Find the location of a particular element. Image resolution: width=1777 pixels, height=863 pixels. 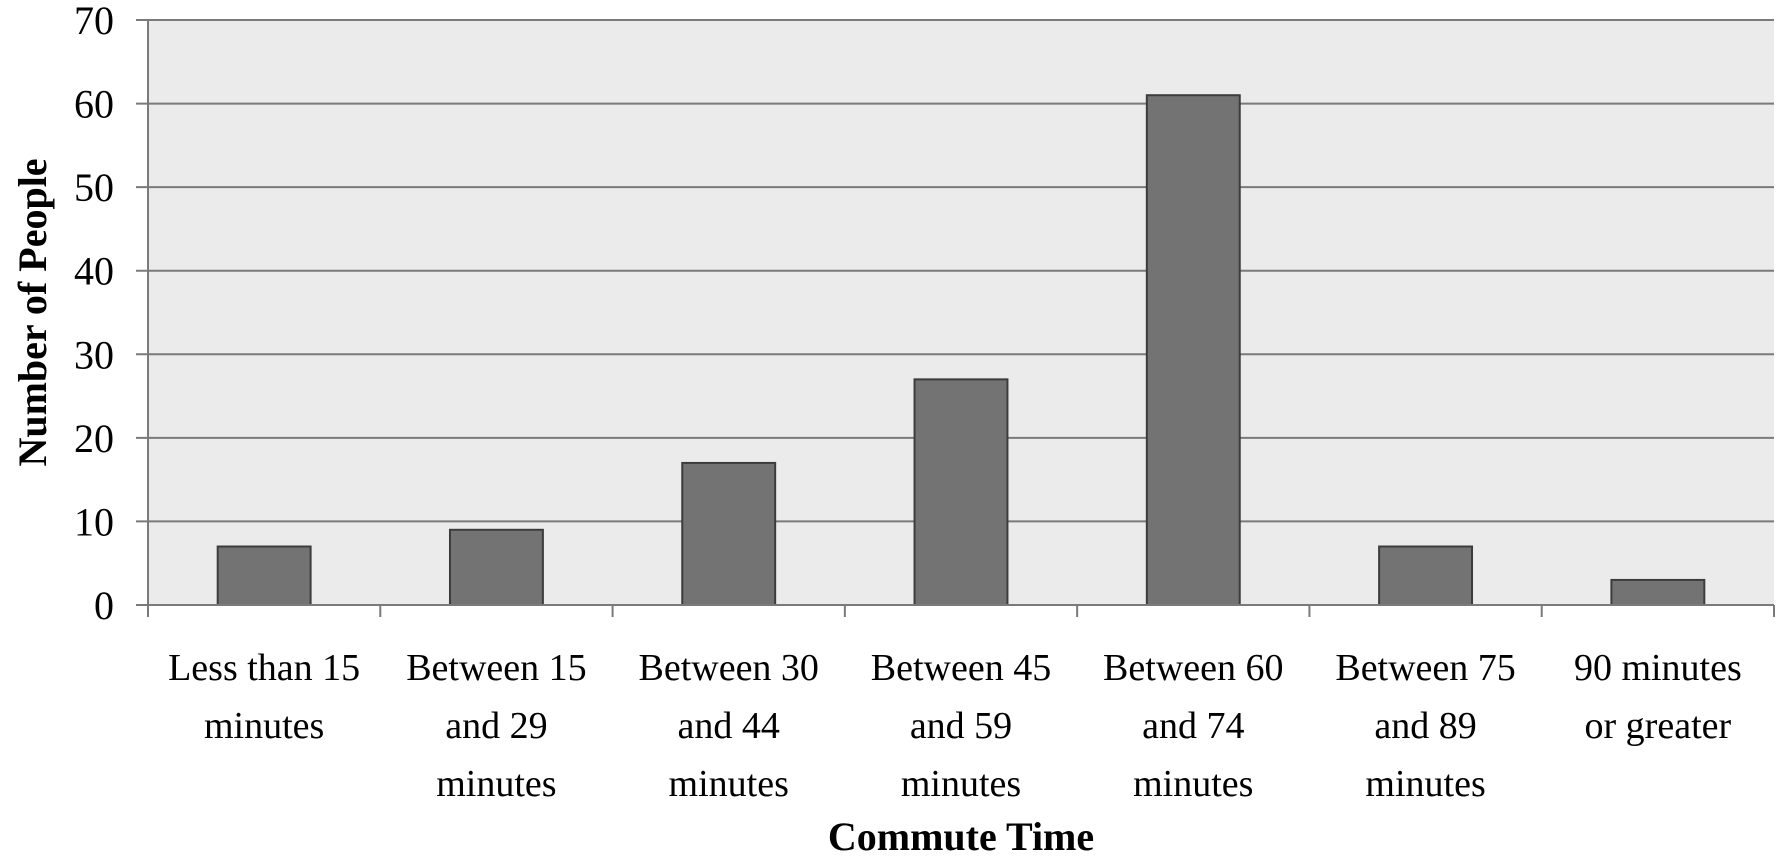

y-tick-label: 40 is located at coordinates (94, 271).